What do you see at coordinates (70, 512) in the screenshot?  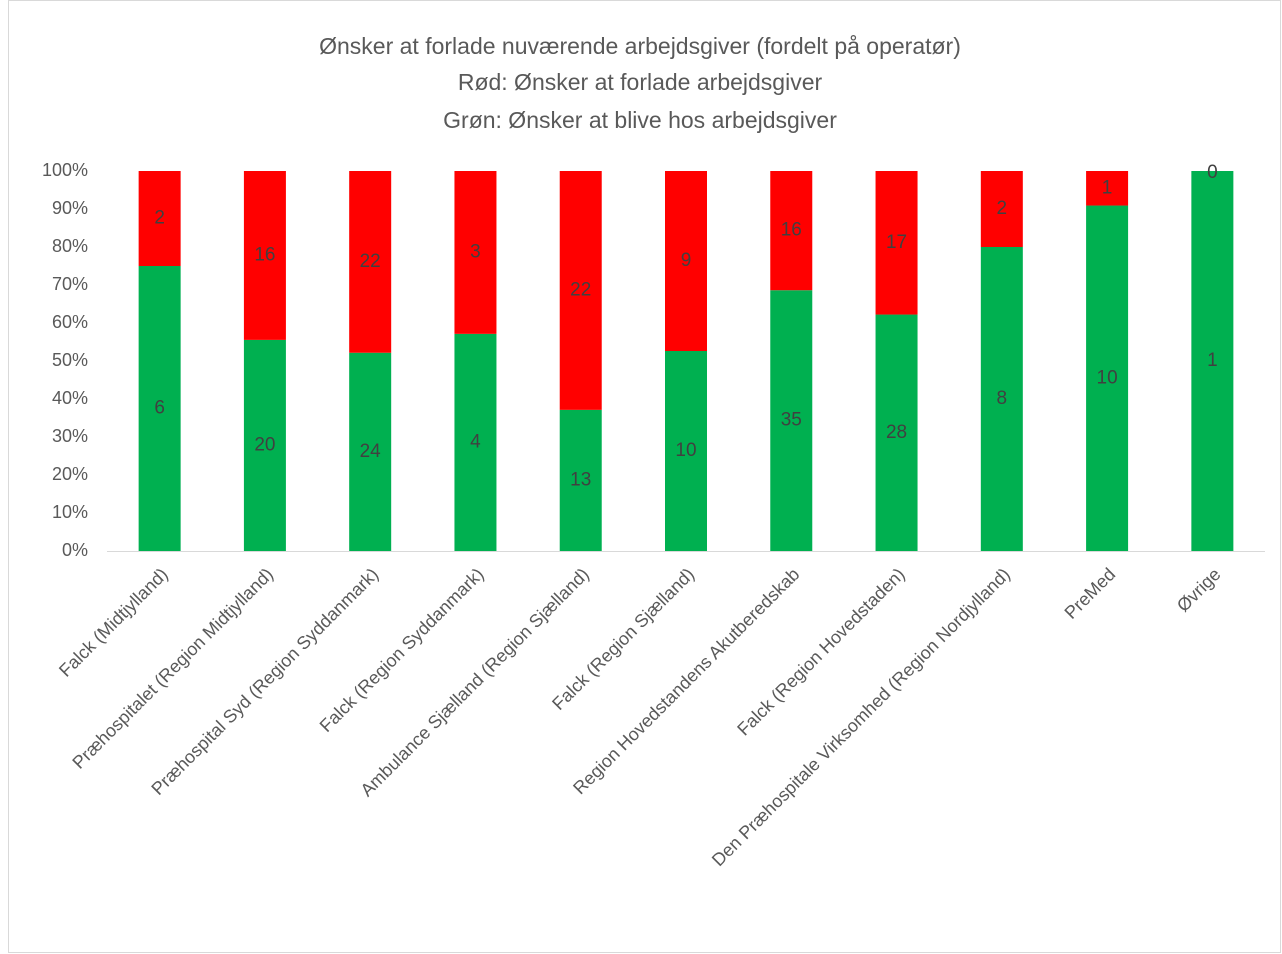 I see `y-tick-label: 10%` at bounding box center [70, 512].